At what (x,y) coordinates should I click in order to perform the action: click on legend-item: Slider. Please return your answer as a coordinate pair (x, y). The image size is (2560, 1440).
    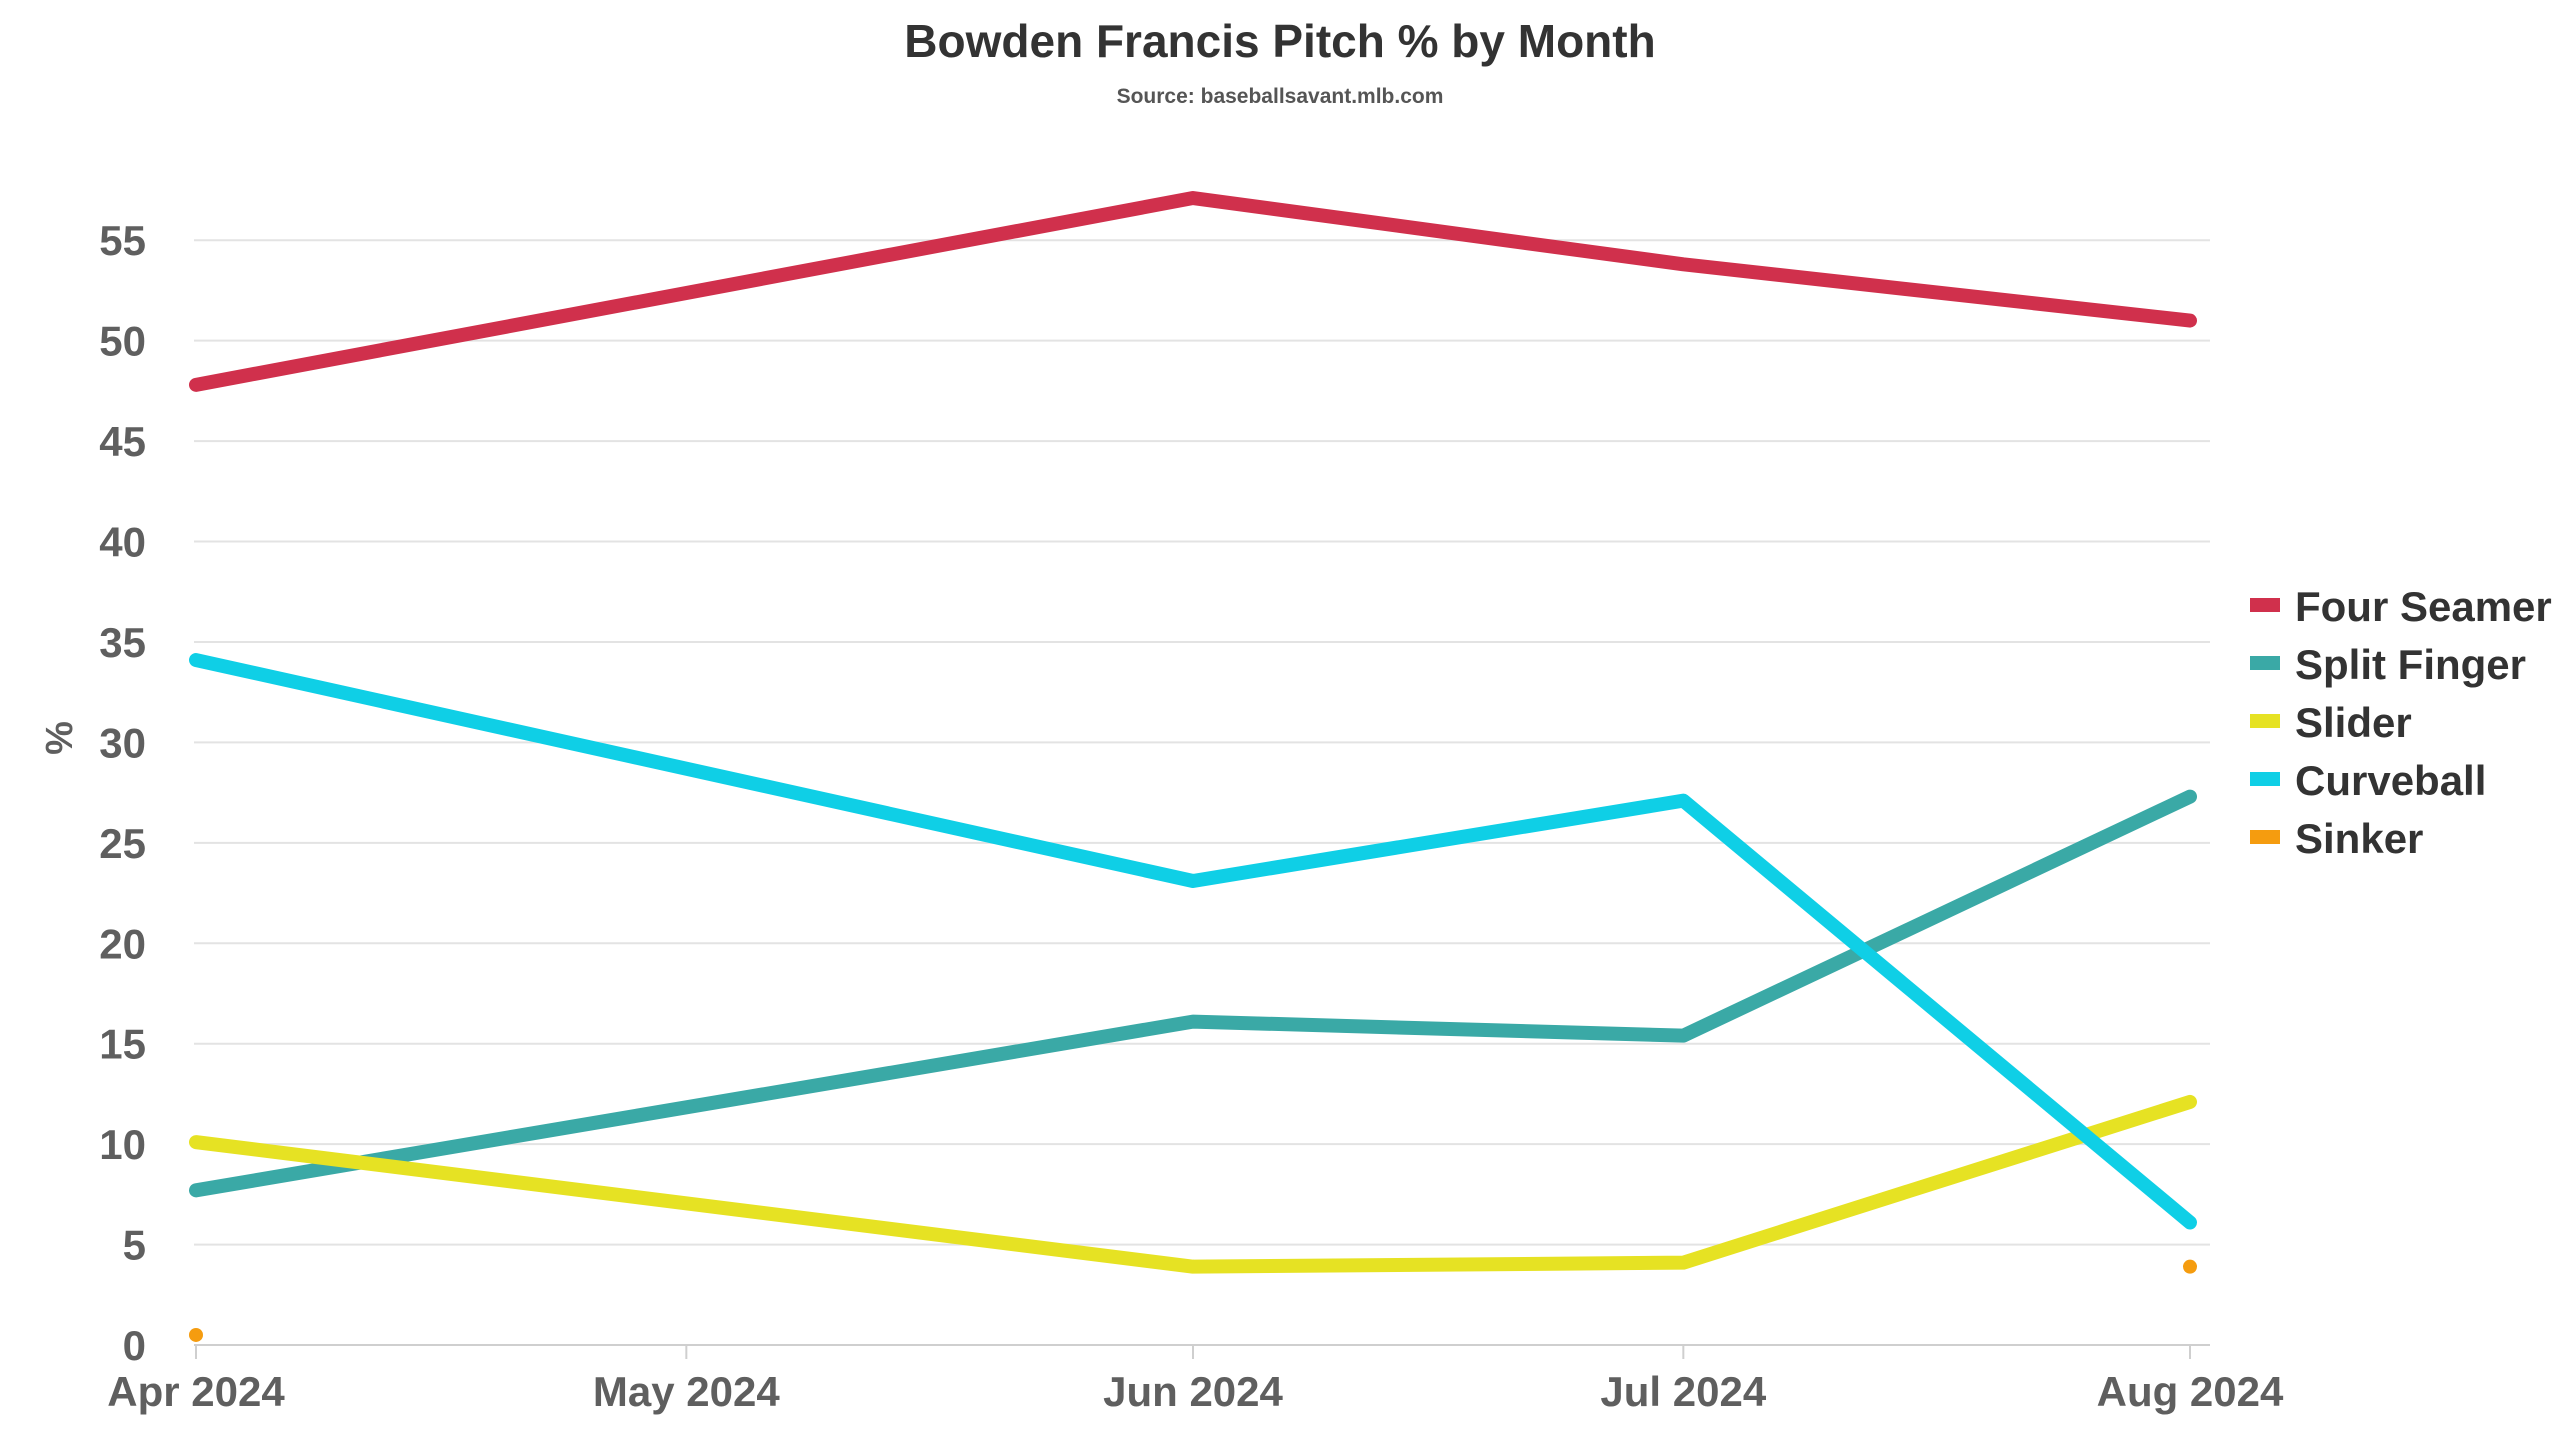
    Looking at the image, I should click on (2331, 722).